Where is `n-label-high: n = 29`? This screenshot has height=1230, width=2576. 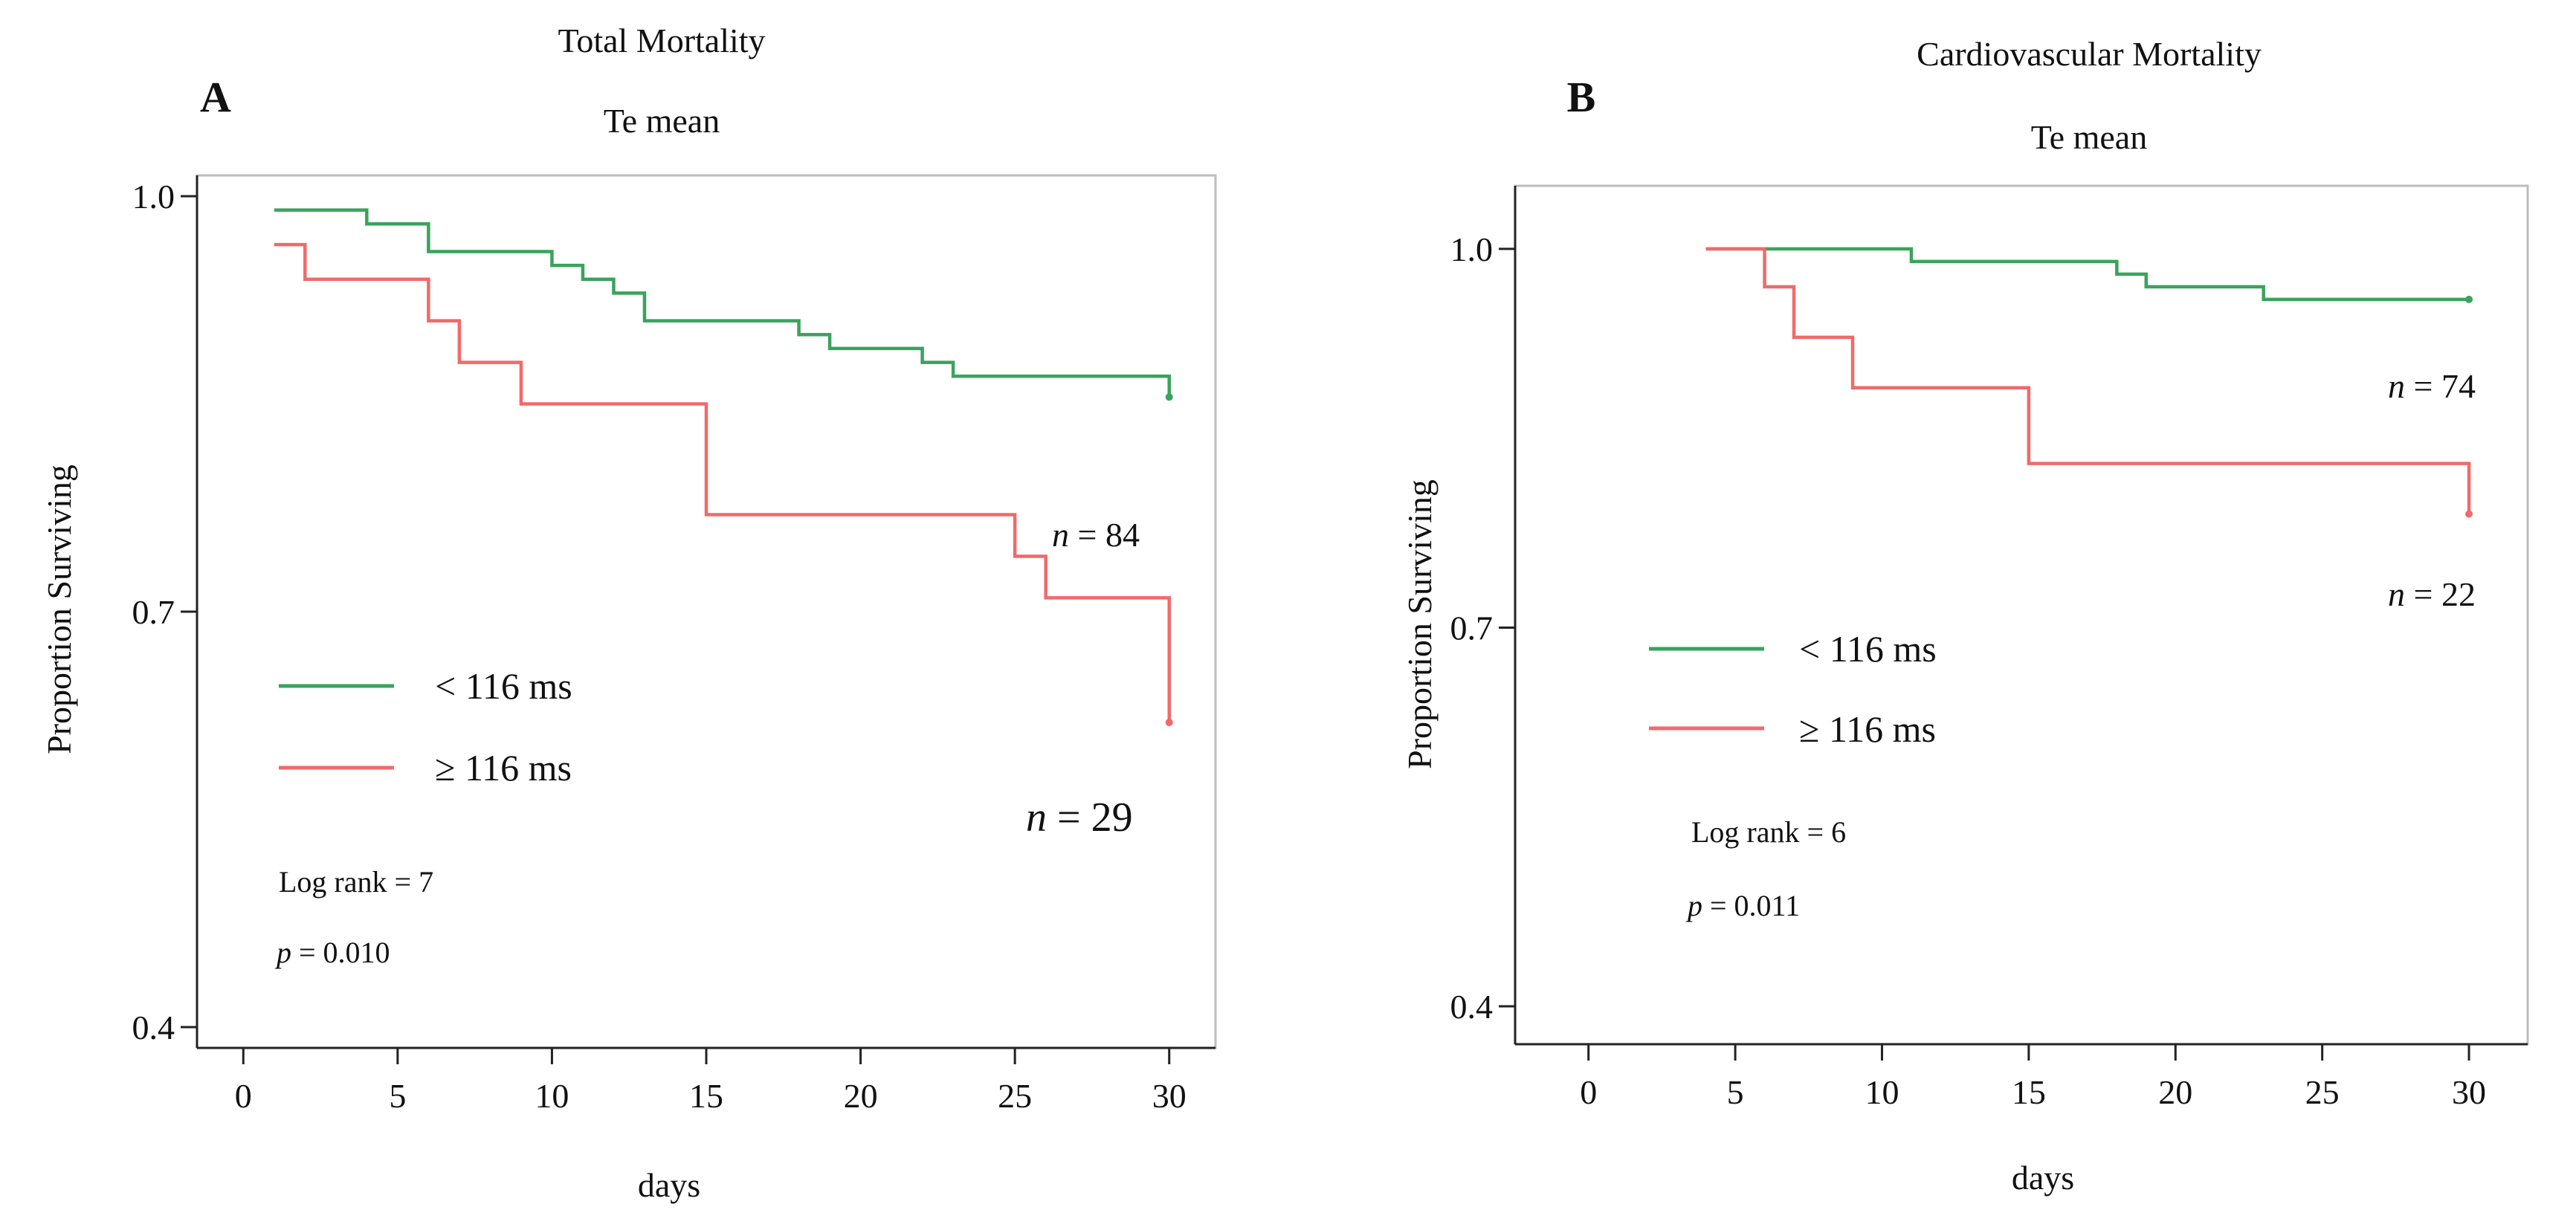
n-label-high: n = 29 is located at coordinates (1079, 817).